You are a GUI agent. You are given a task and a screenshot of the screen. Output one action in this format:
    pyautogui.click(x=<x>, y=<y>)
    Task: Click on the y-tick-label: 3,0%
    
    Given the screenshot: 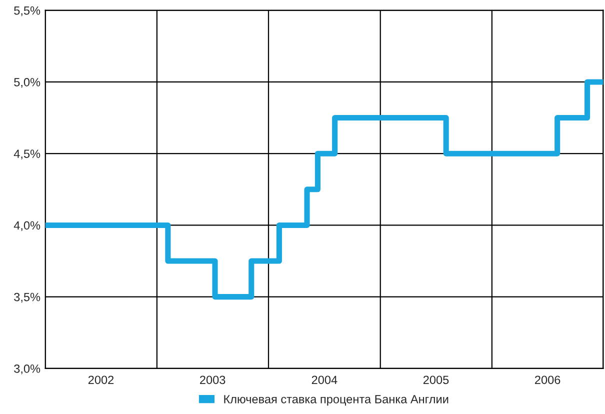 What is the action you would take?
    pyautogui.click(x=27, y=369)
    